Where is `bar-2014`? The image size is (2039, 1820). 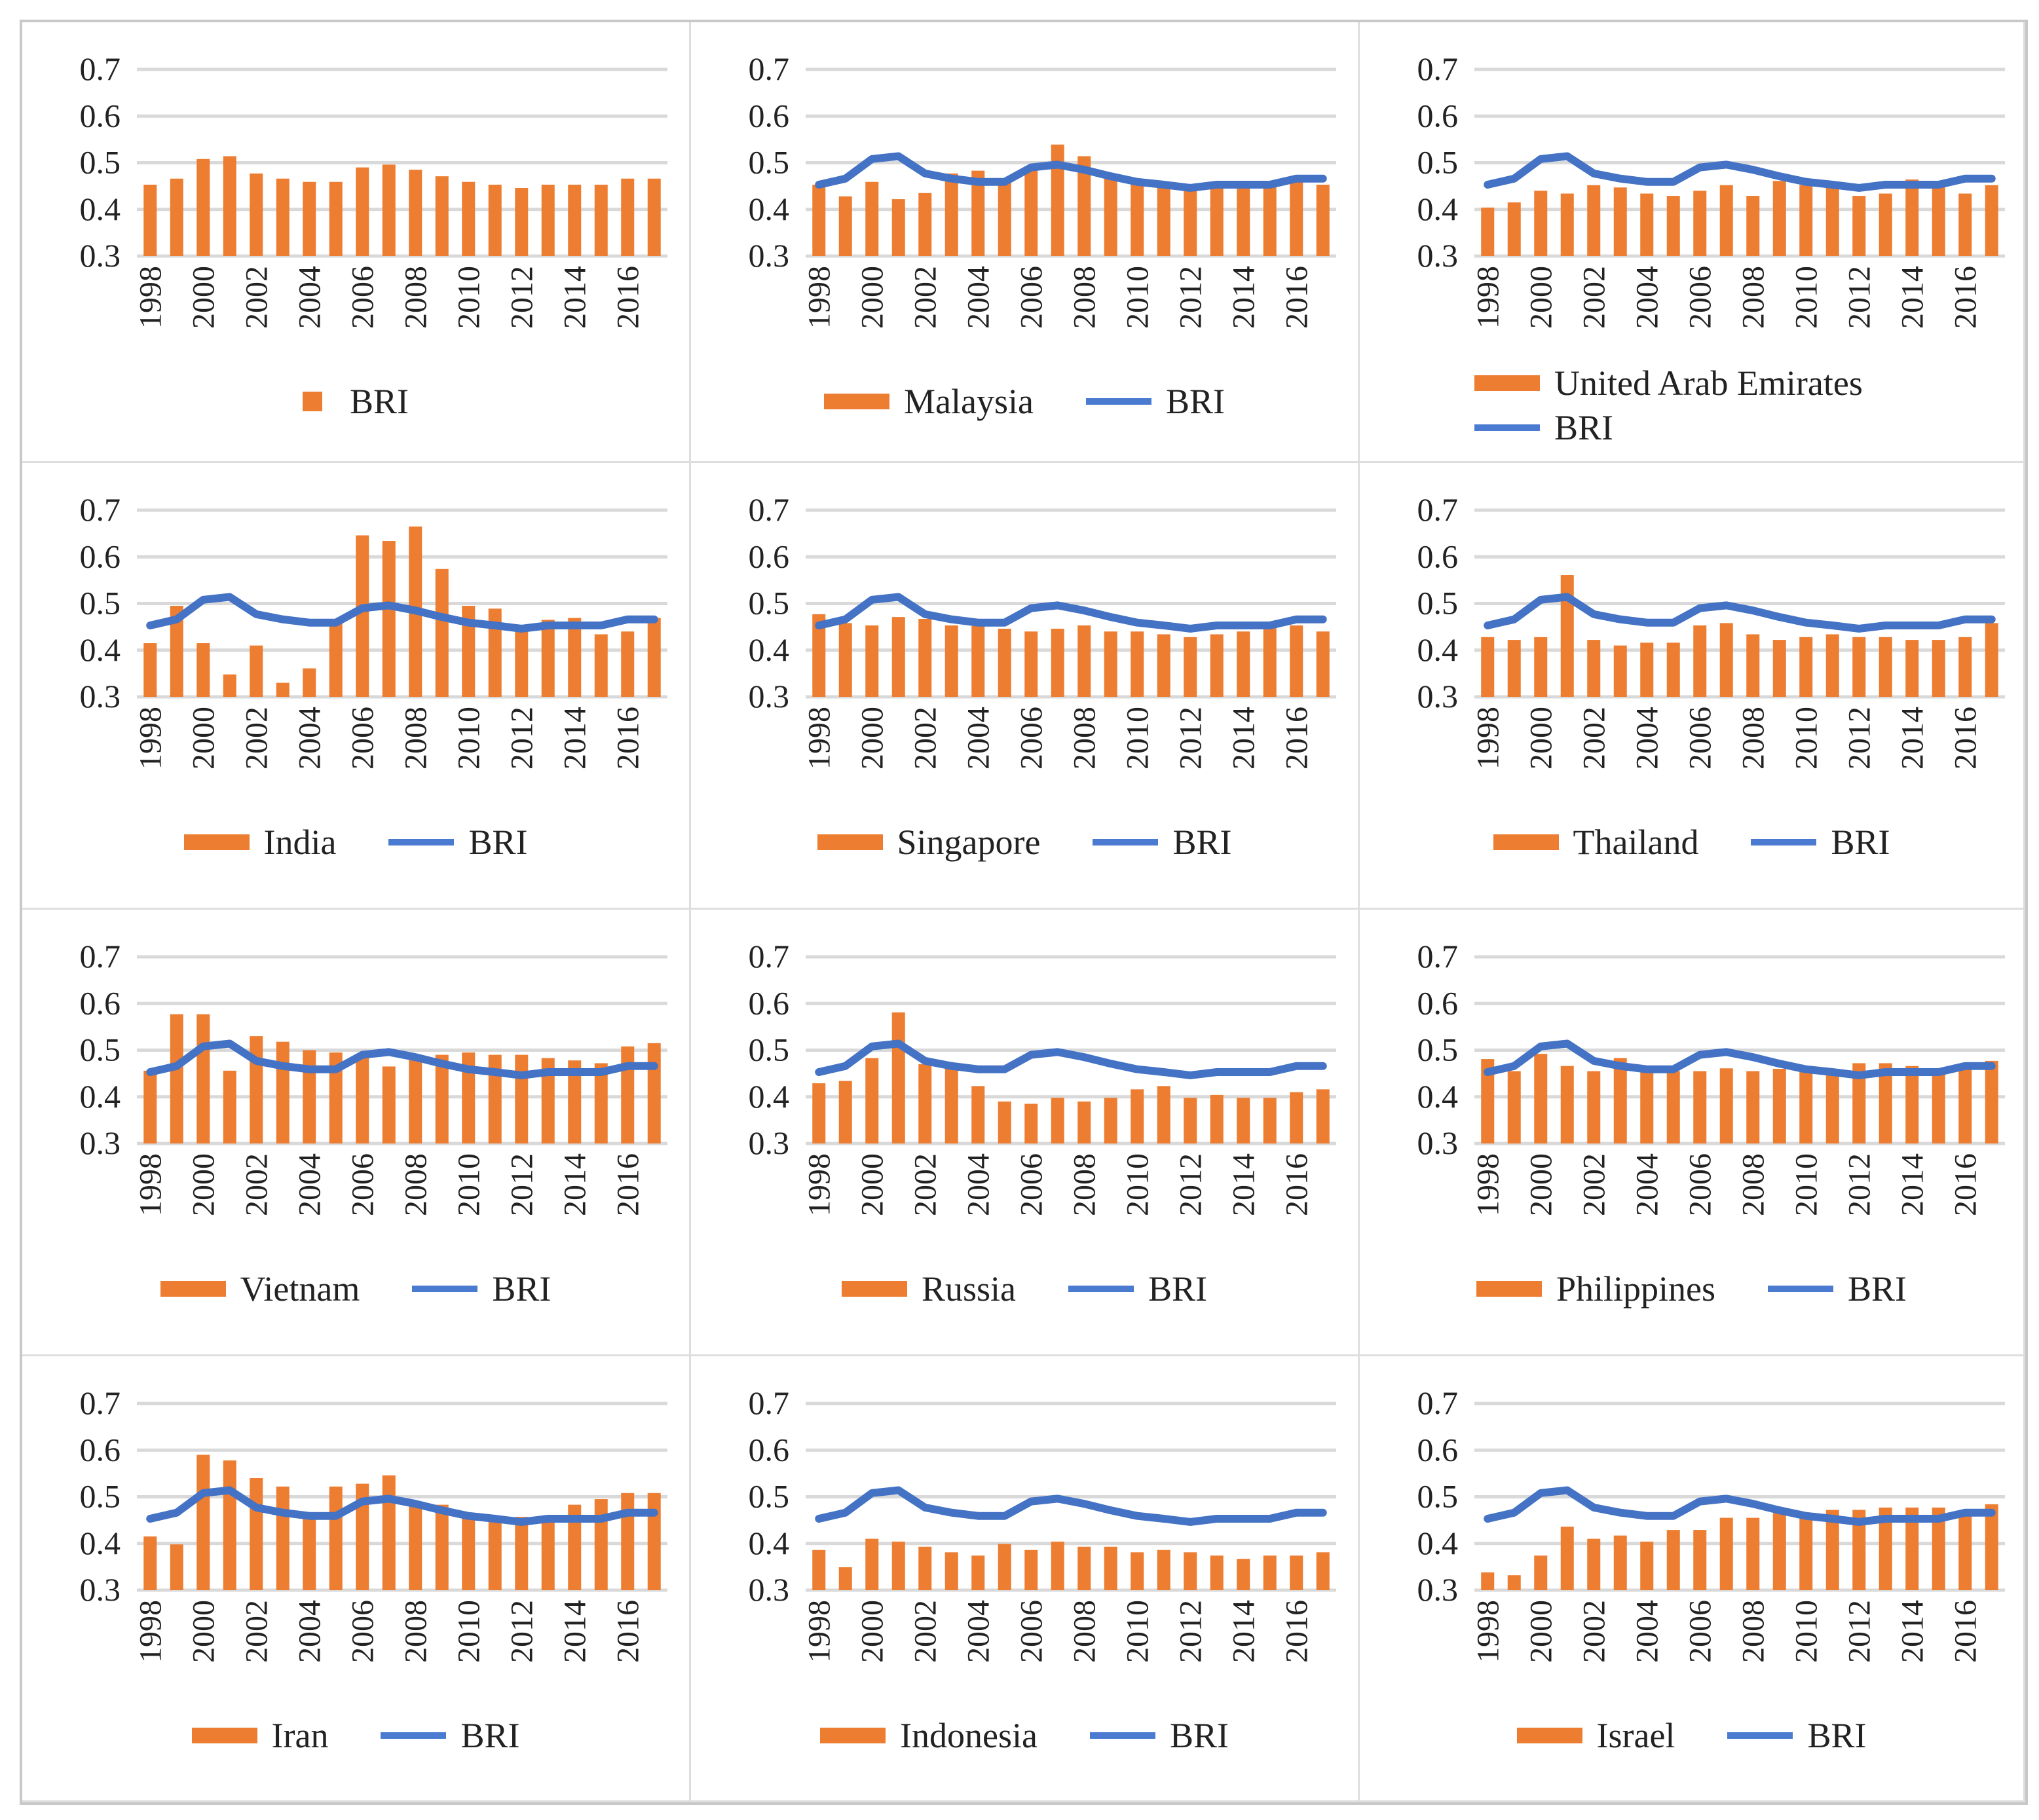 bar-2014 is located at coordinates (1243, 220).